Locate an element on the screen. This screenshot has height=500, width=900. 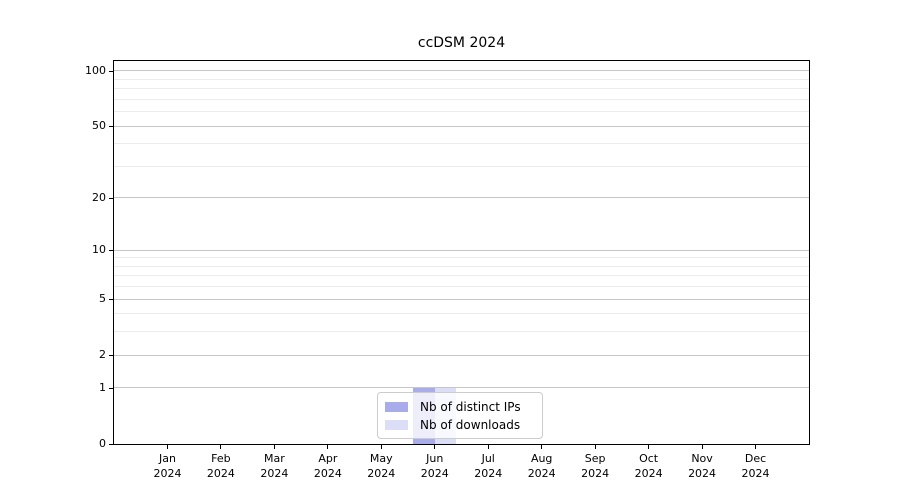
x-tick-month: Apr is located at coordinates (328, 458).